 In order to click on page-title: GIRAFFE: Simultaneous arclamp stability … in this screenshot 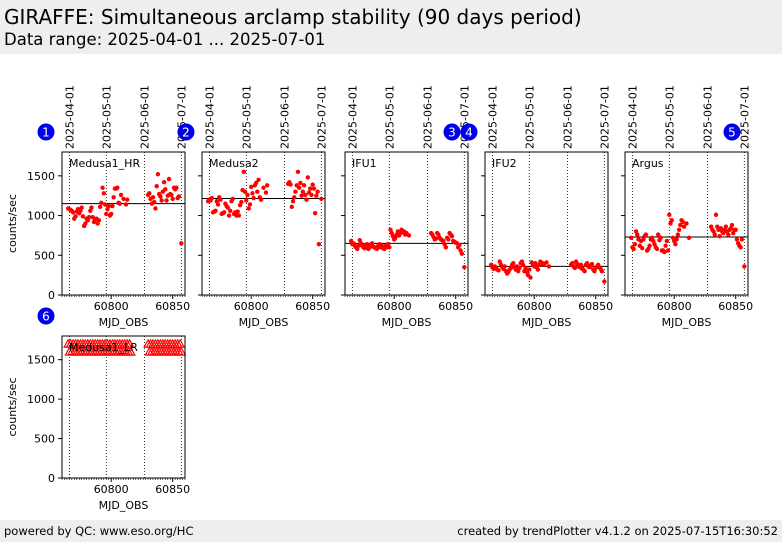, I will do `click(293, 17)`.